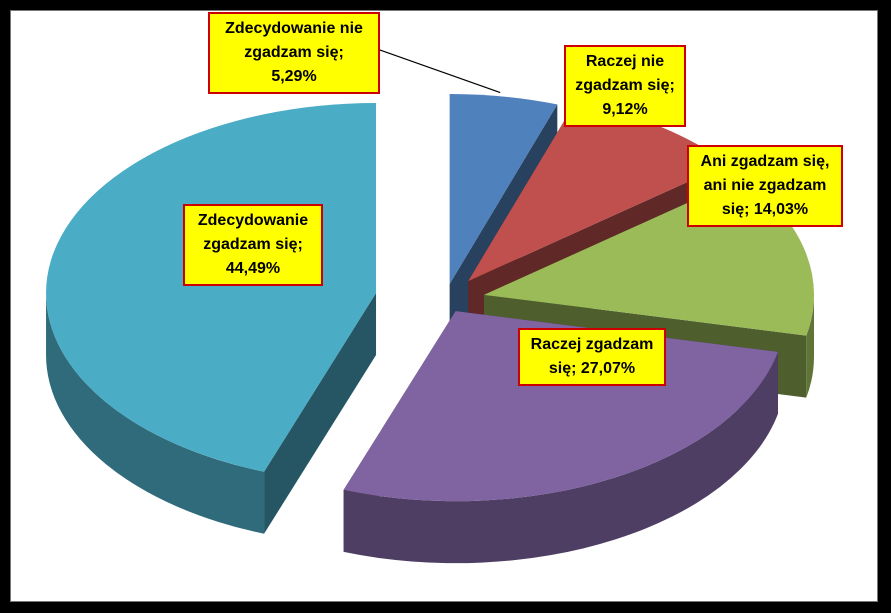 The width and height of the screenshot is (891, 613). What do you see at coordinates (440, 71) in the screenshot?
I see `leader-line` at bounding box center [440, 71].